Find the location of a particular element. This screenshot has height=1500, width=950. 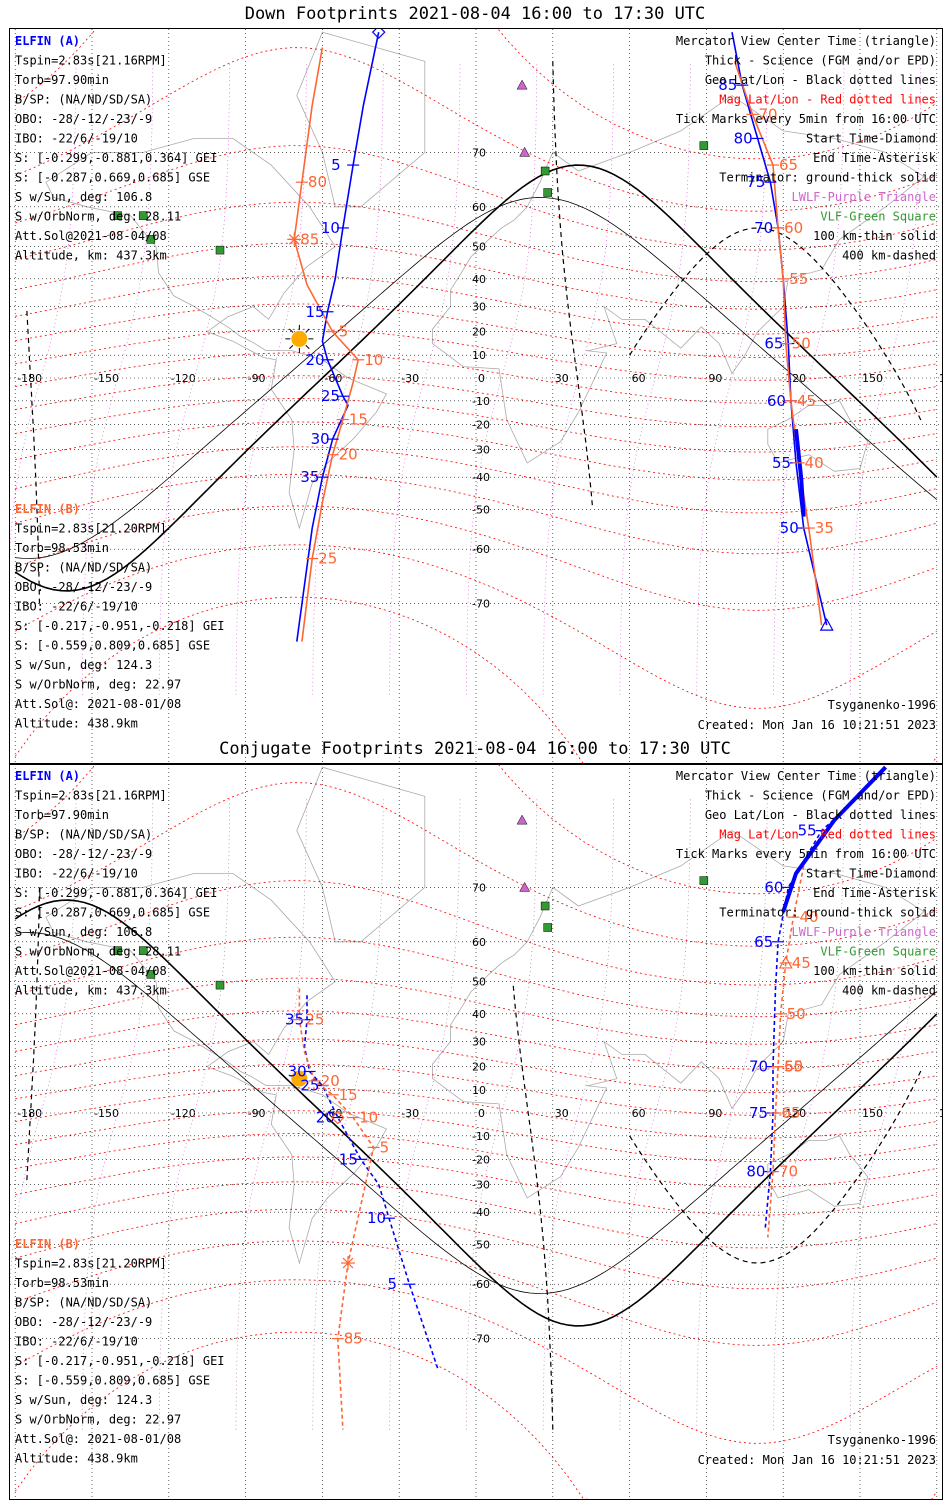

elfin-info-line: Torb=97.90min is located at coordinates (62, 815).